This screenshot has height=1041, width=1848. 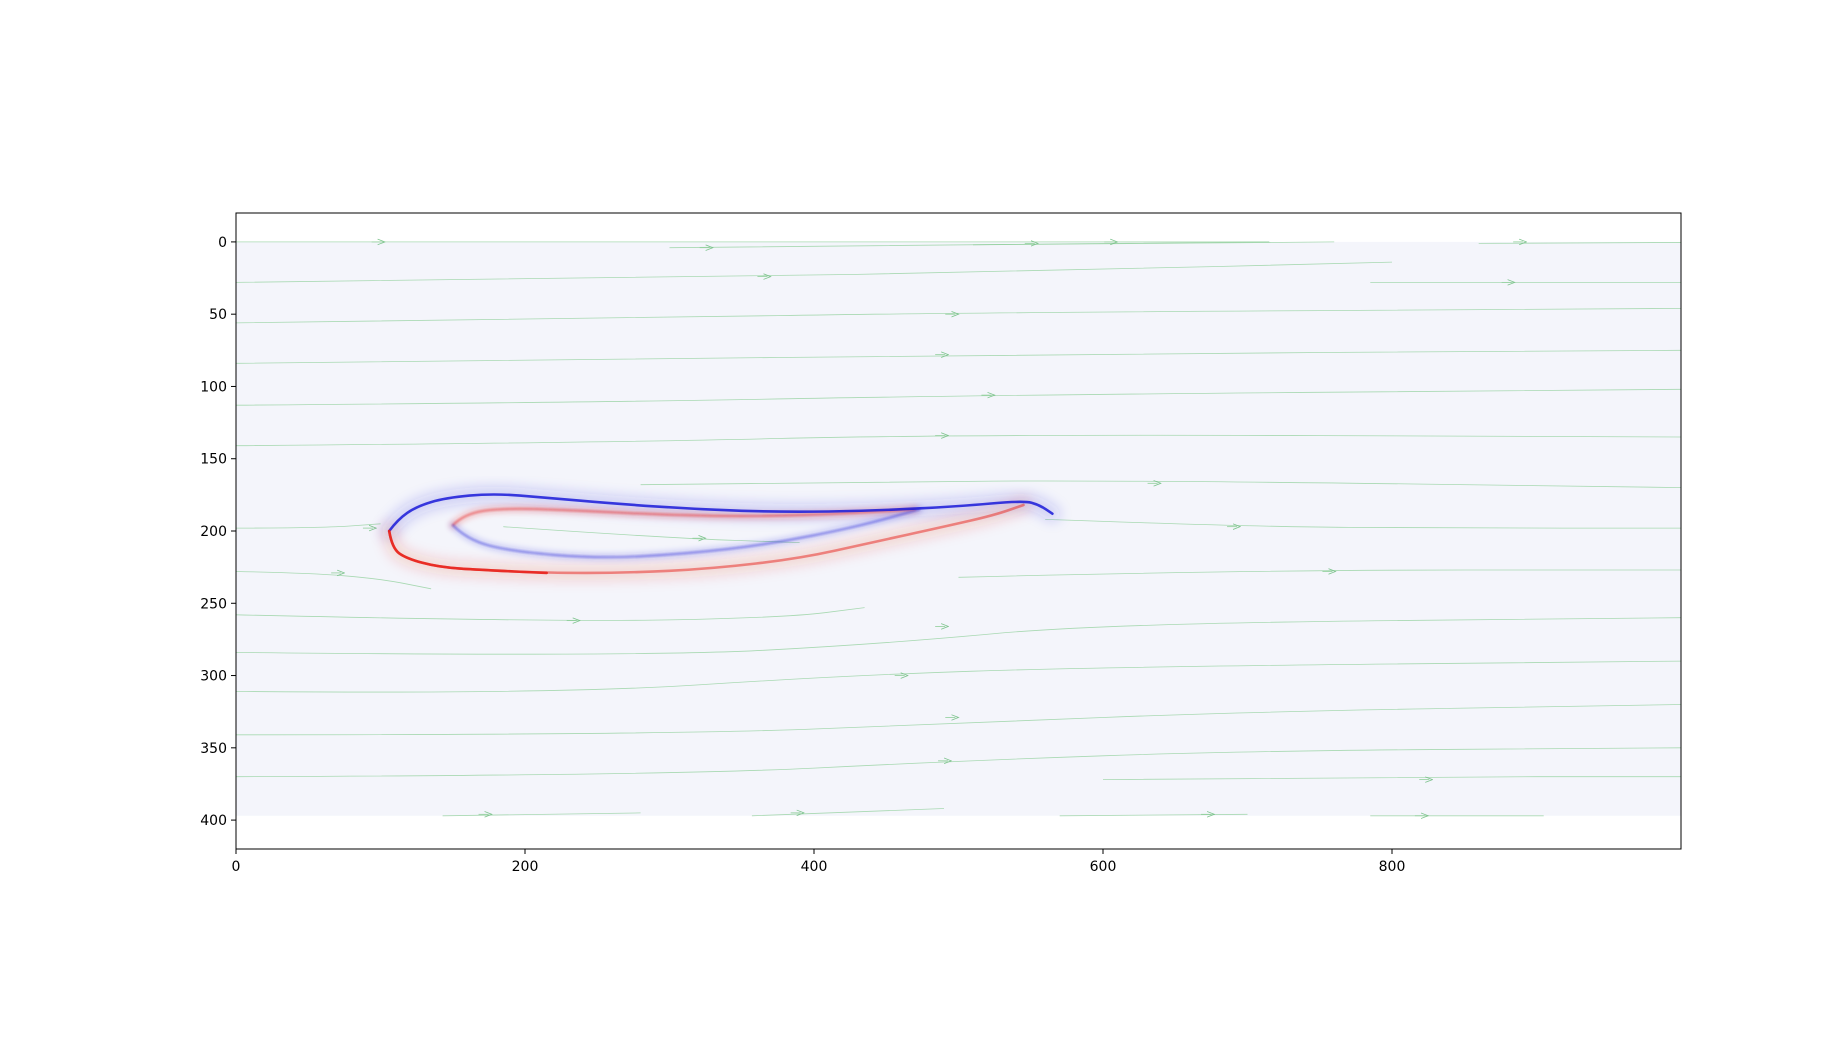 What do you see at coordinates (213, 532) in the screenshot?
I see `y-tick-label: 200` at bounding box center [213, 532].